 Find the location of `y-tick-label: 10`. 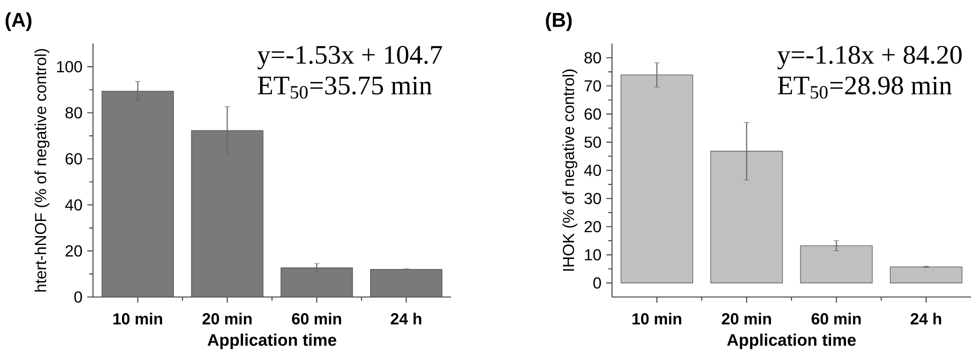

y-tick-label: 10 is located at coordinates (593, 254).